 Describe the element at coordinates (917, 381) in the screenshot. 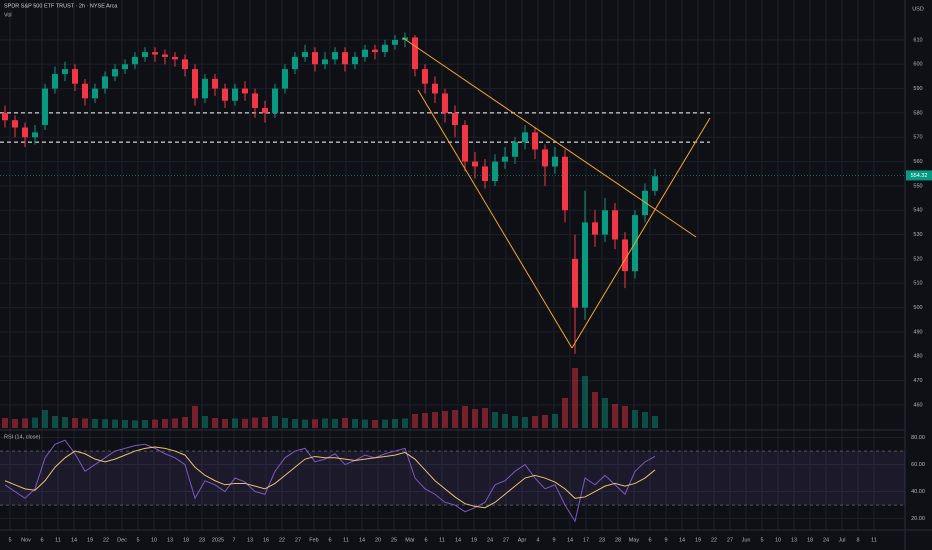

I see `y-tick-label: 470` at that location.